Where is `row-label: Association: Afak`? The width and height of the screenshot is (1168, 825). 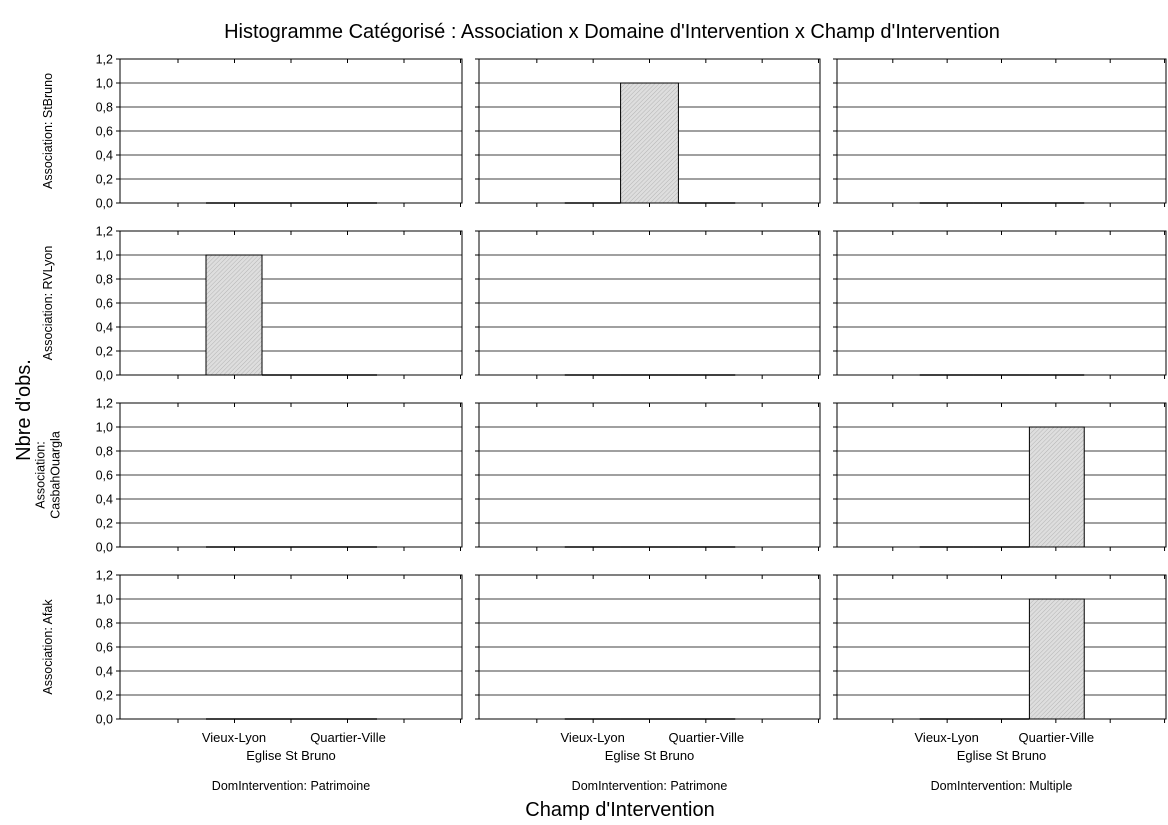
row-label: Association: Afak is located at coordinates (48, 647).